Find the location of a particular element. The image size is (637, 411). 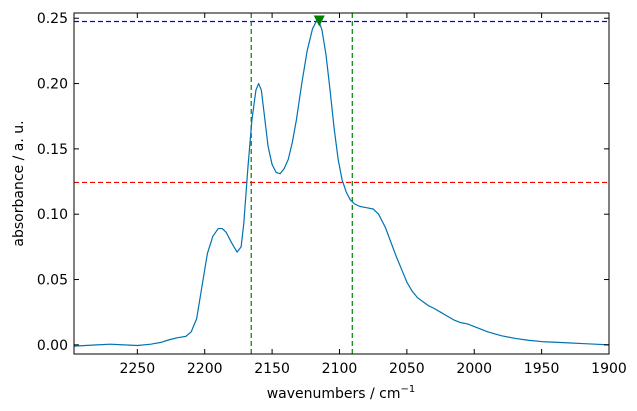

x-tick-label: 2050 is located at coordinates (407, 369).